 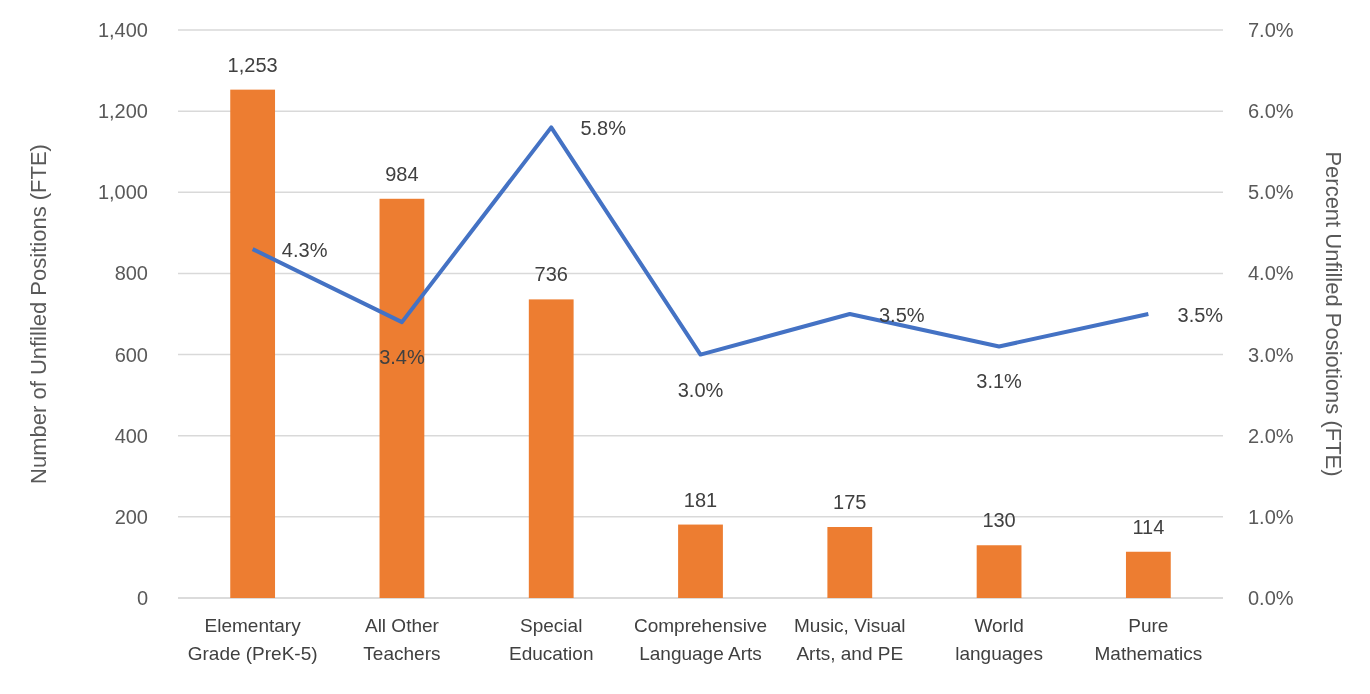 I want to click on x-tick-label: World languages, so click(x=999, y=639).